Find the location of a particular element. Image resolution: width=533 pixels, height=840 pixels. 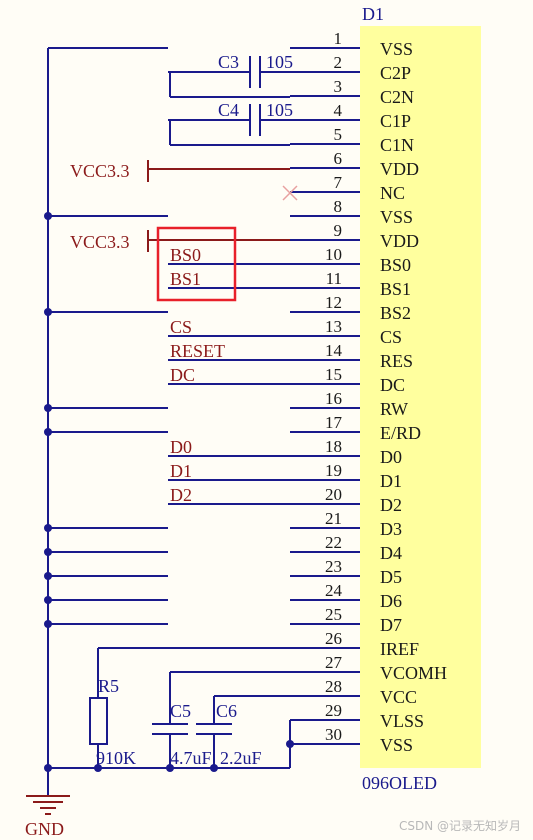

net-label-cs: CS is located at coordinates (181, 327).